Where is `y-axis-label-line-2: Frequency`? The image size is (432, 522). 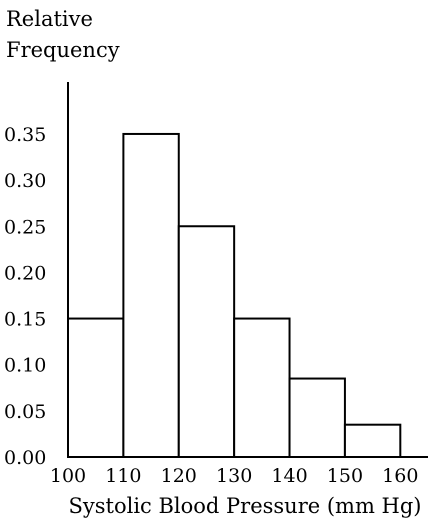
y-axis-label-line-2: Frequency is located at coordinates (63, 50).